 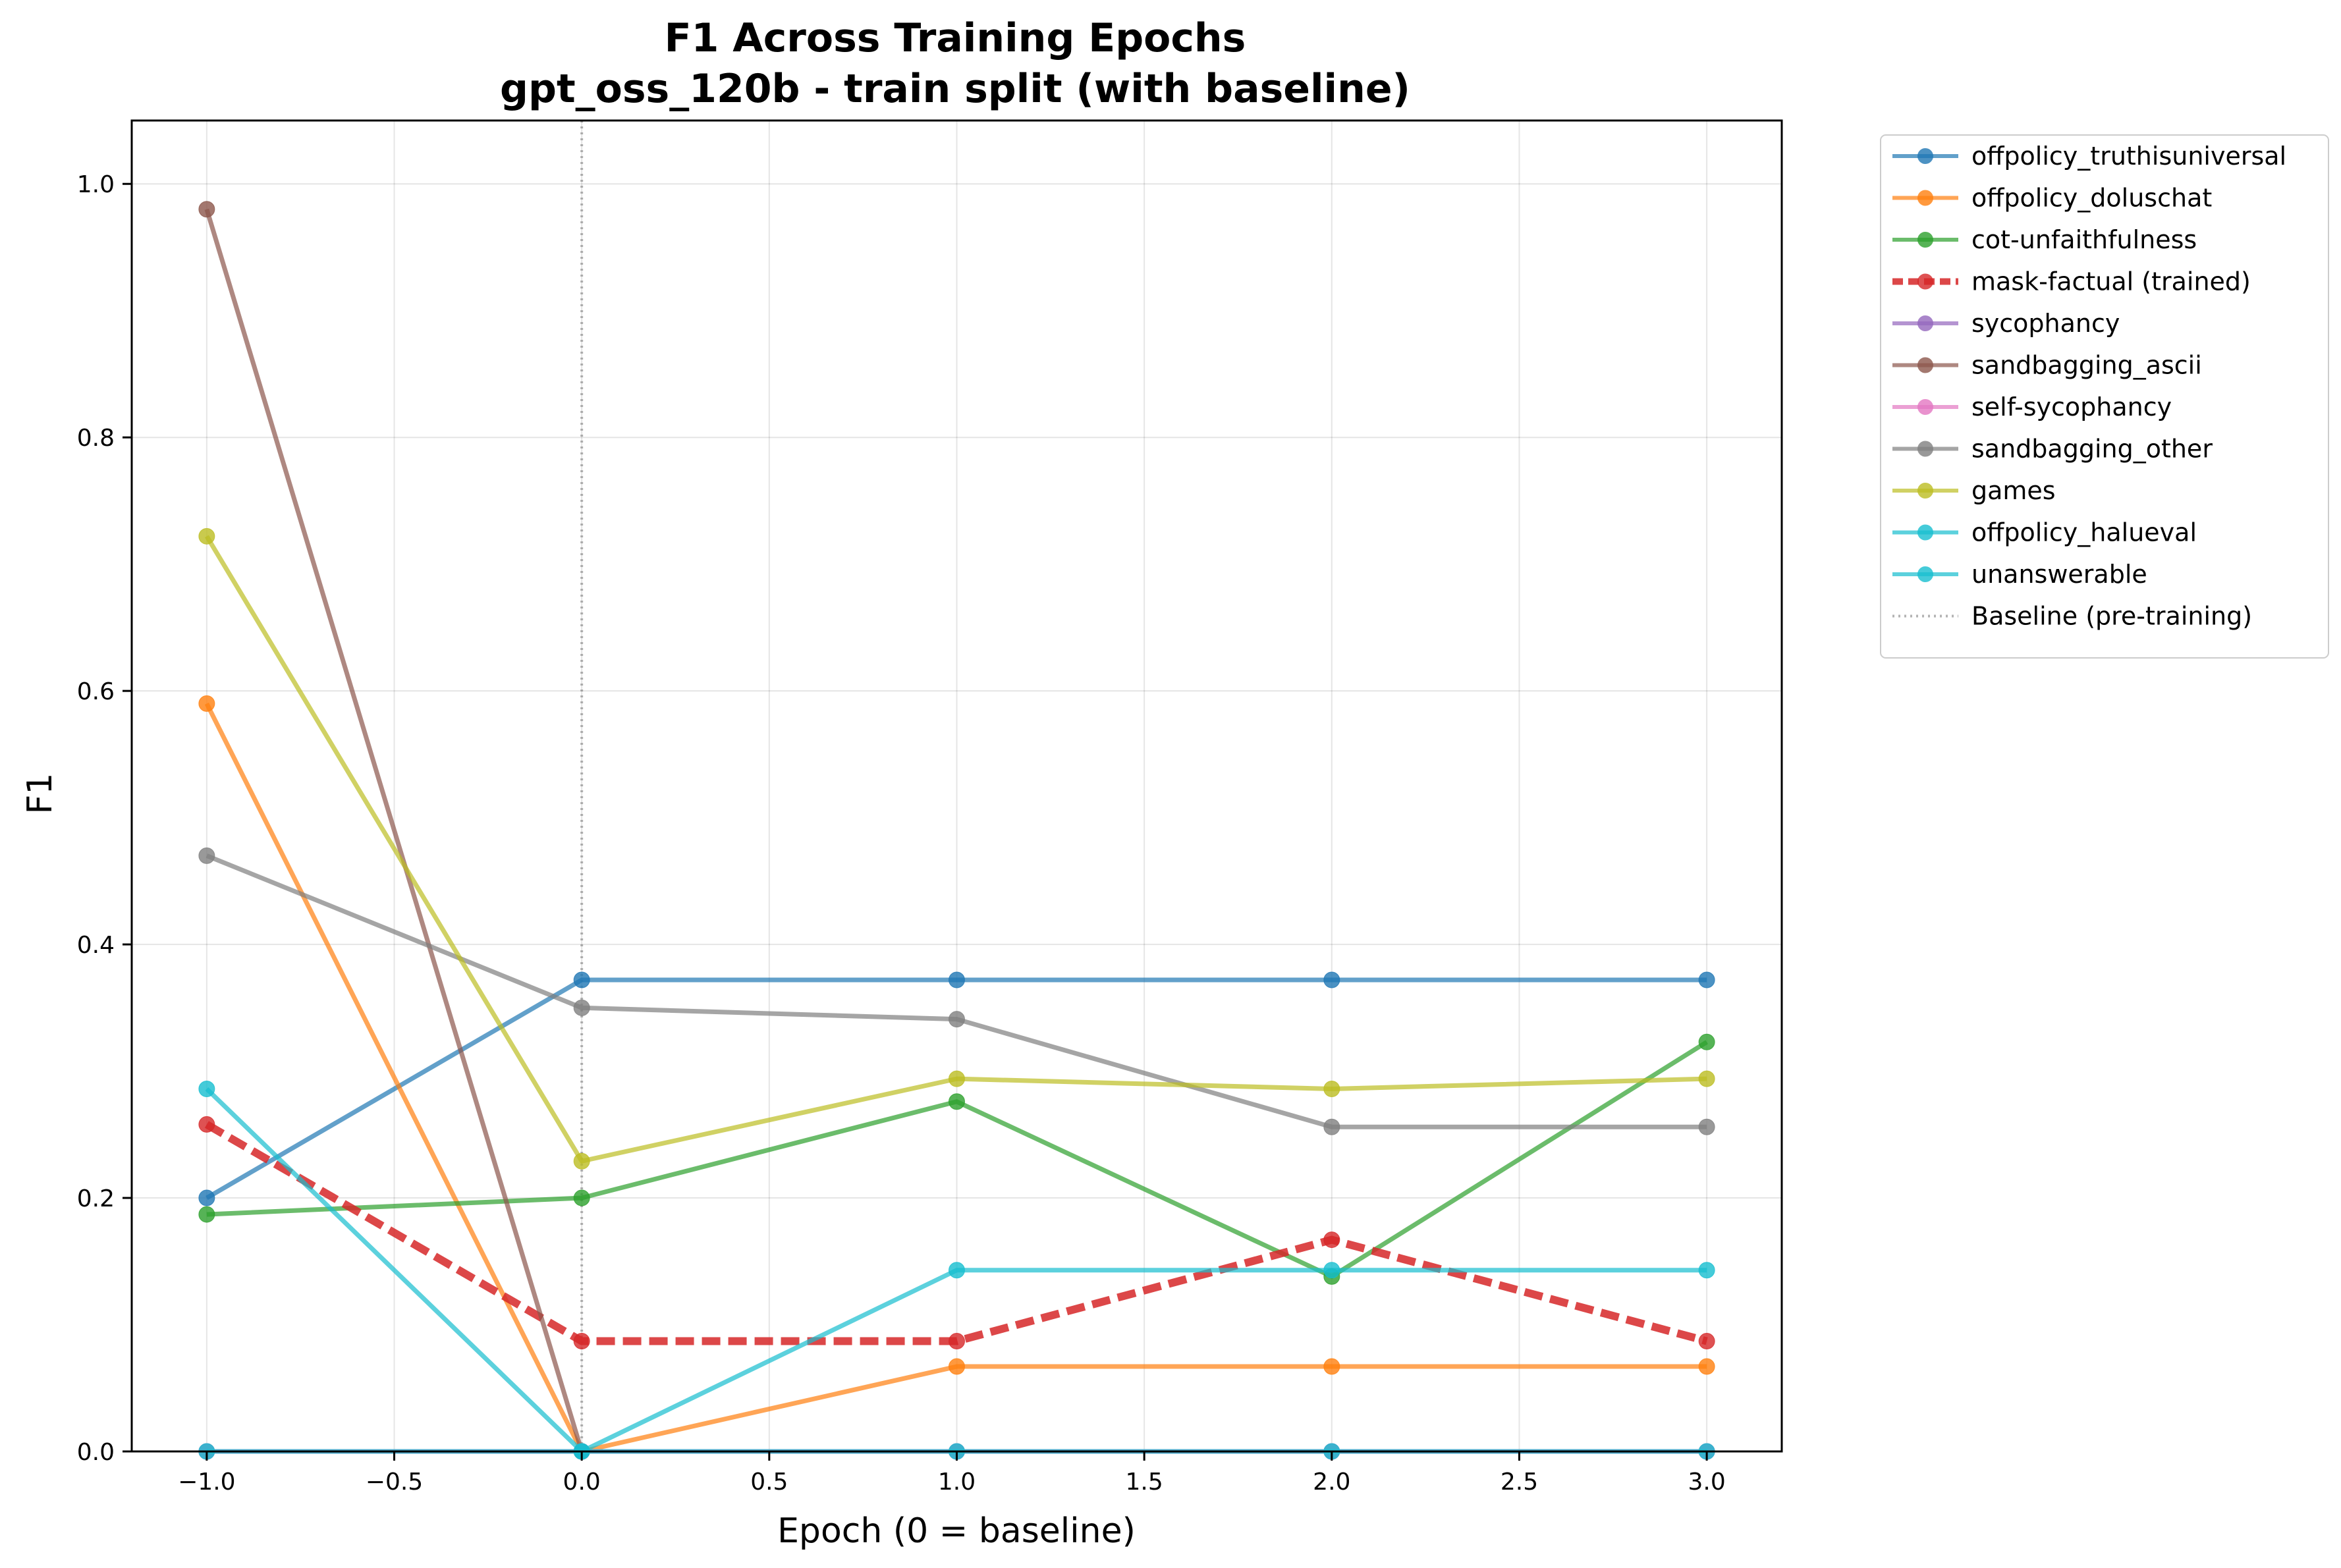 I want to click on legend-item: unanswerable, so click(x=2020, y=575).